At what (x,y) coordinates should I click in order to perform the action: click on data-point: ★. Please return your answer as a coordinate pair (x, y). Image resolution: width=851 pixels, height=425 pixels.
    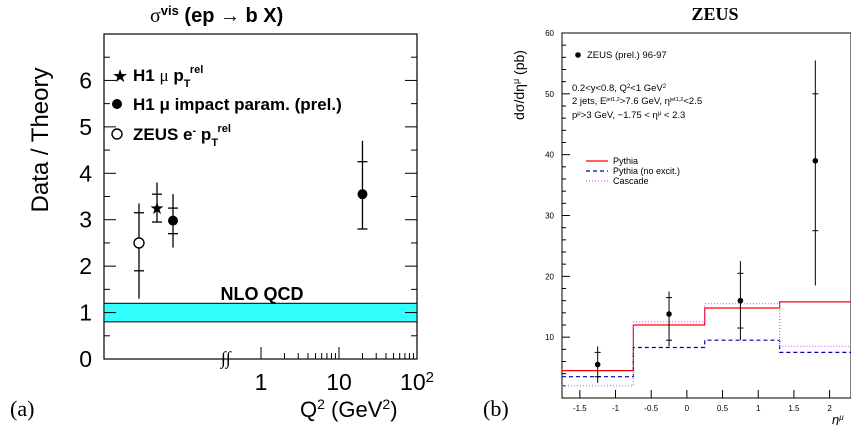
    Looking at the image, I should click on (157, 202).